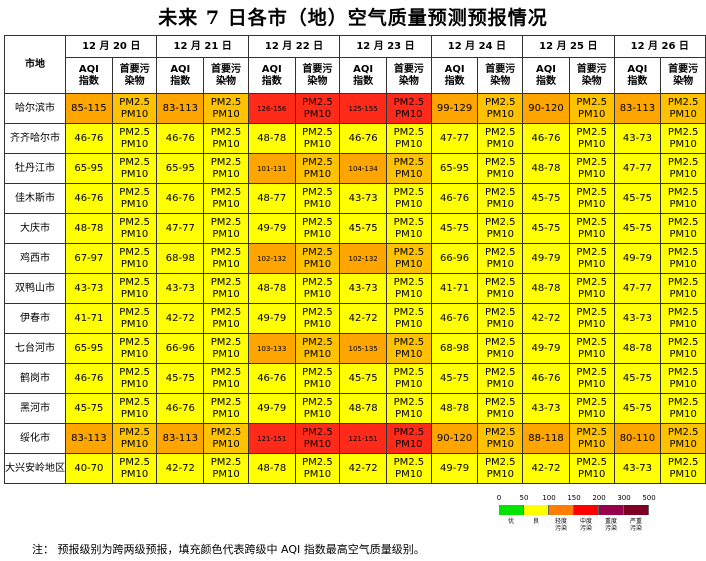  What do you see at coordinates (546, 108) in the screenshot?
I see `aqi-range: 90-120` at bounding box center [546, 108].